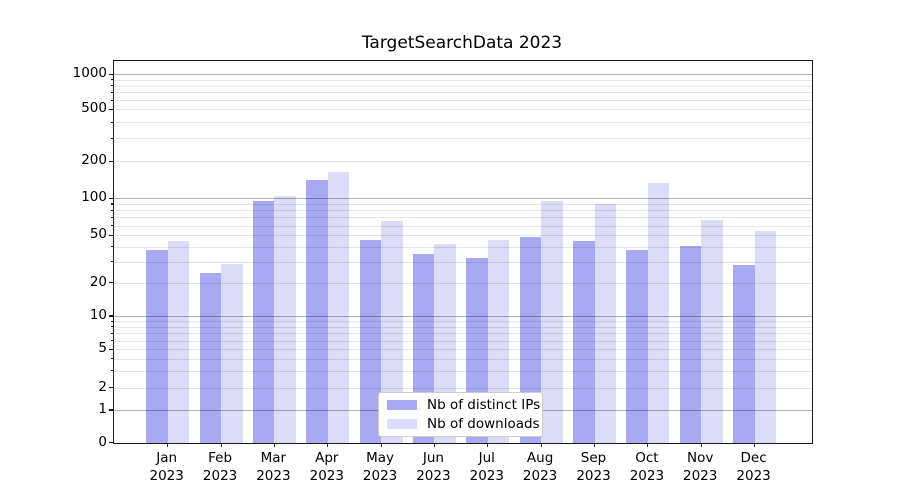 This screenshot has height=500, width=900. Describe the element at coordinates (220, 458) in the screenshot. I see `x-tick-month: Feb` at that location.